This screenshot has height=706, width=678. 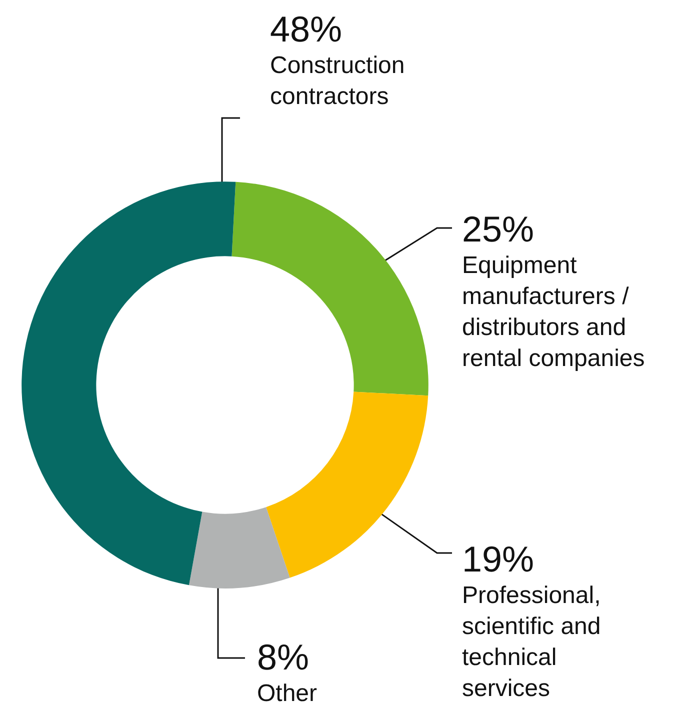 What do you see at coordinates (306, 29) in the screenshot?
I see `data-label: 48%` at bounding box center [306, 29].